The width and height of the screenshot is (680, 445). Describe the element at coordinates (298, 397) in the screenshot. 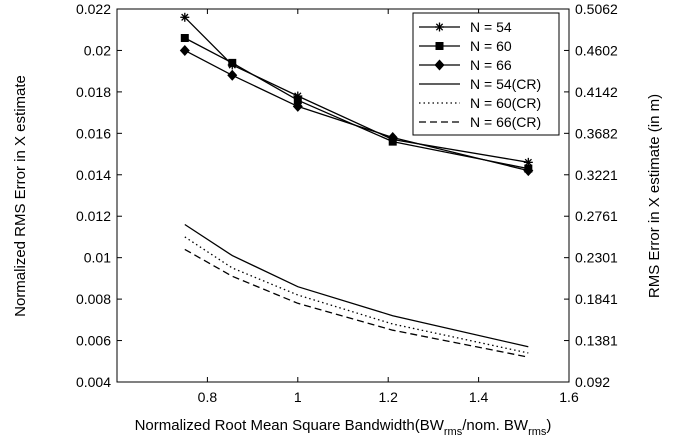

I see `x-tick-label: 1` at that location.